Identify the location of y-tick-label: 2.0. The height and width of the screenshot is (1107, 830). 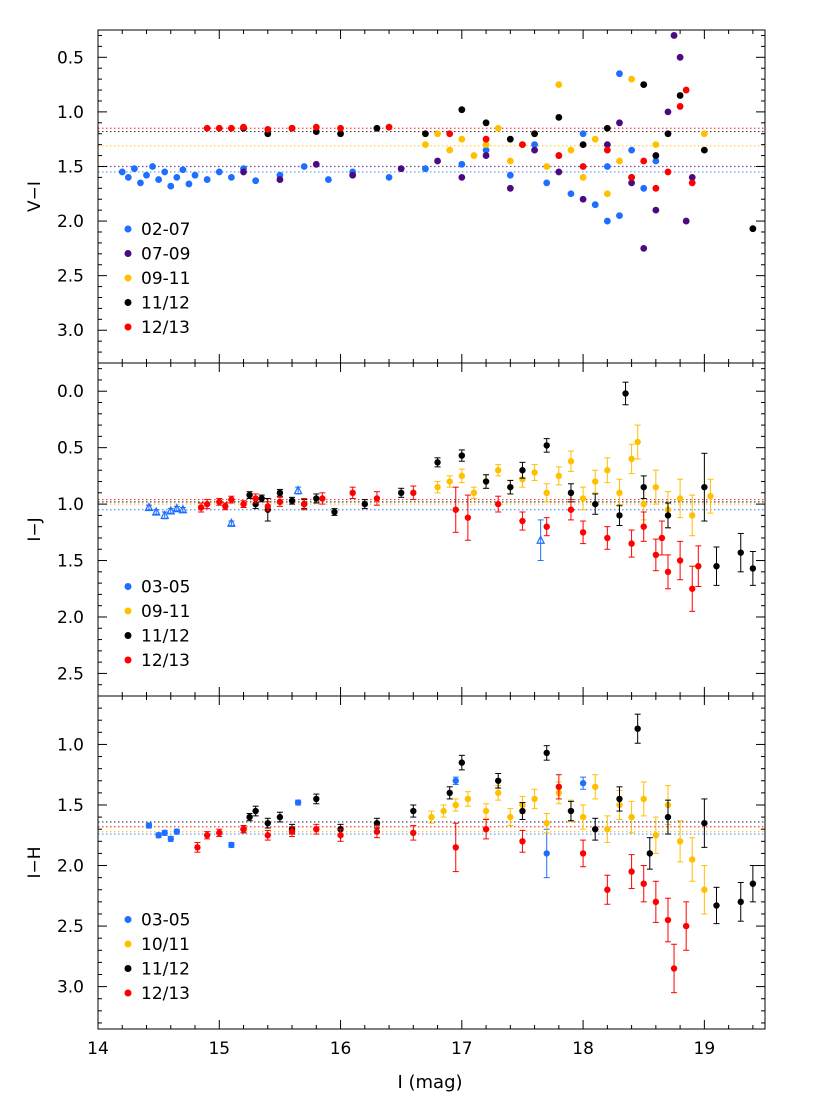
(70, 618).